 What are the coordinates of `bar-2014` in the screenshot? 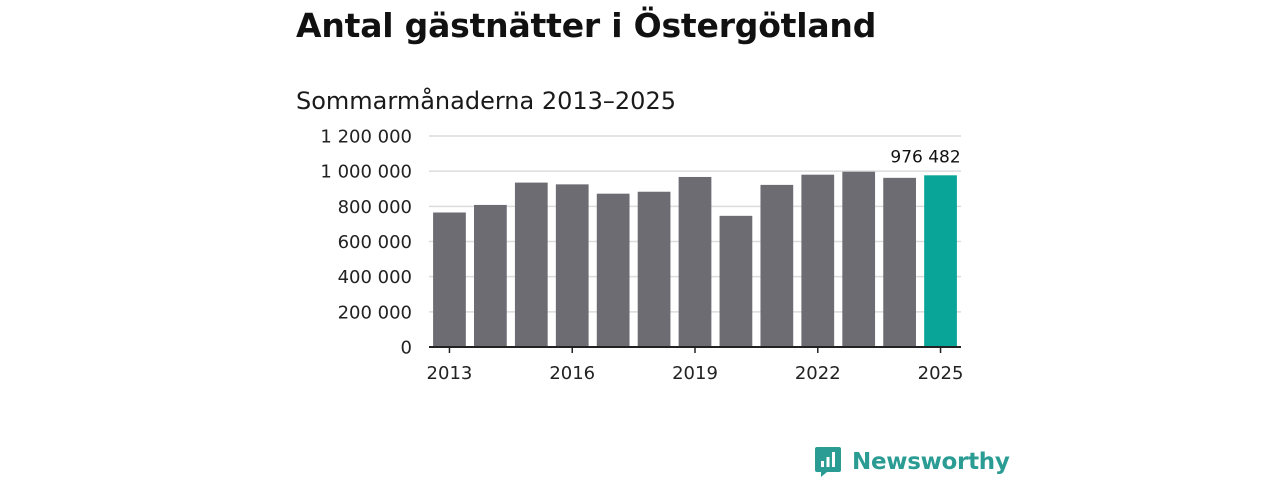 It's located at (490, 275).